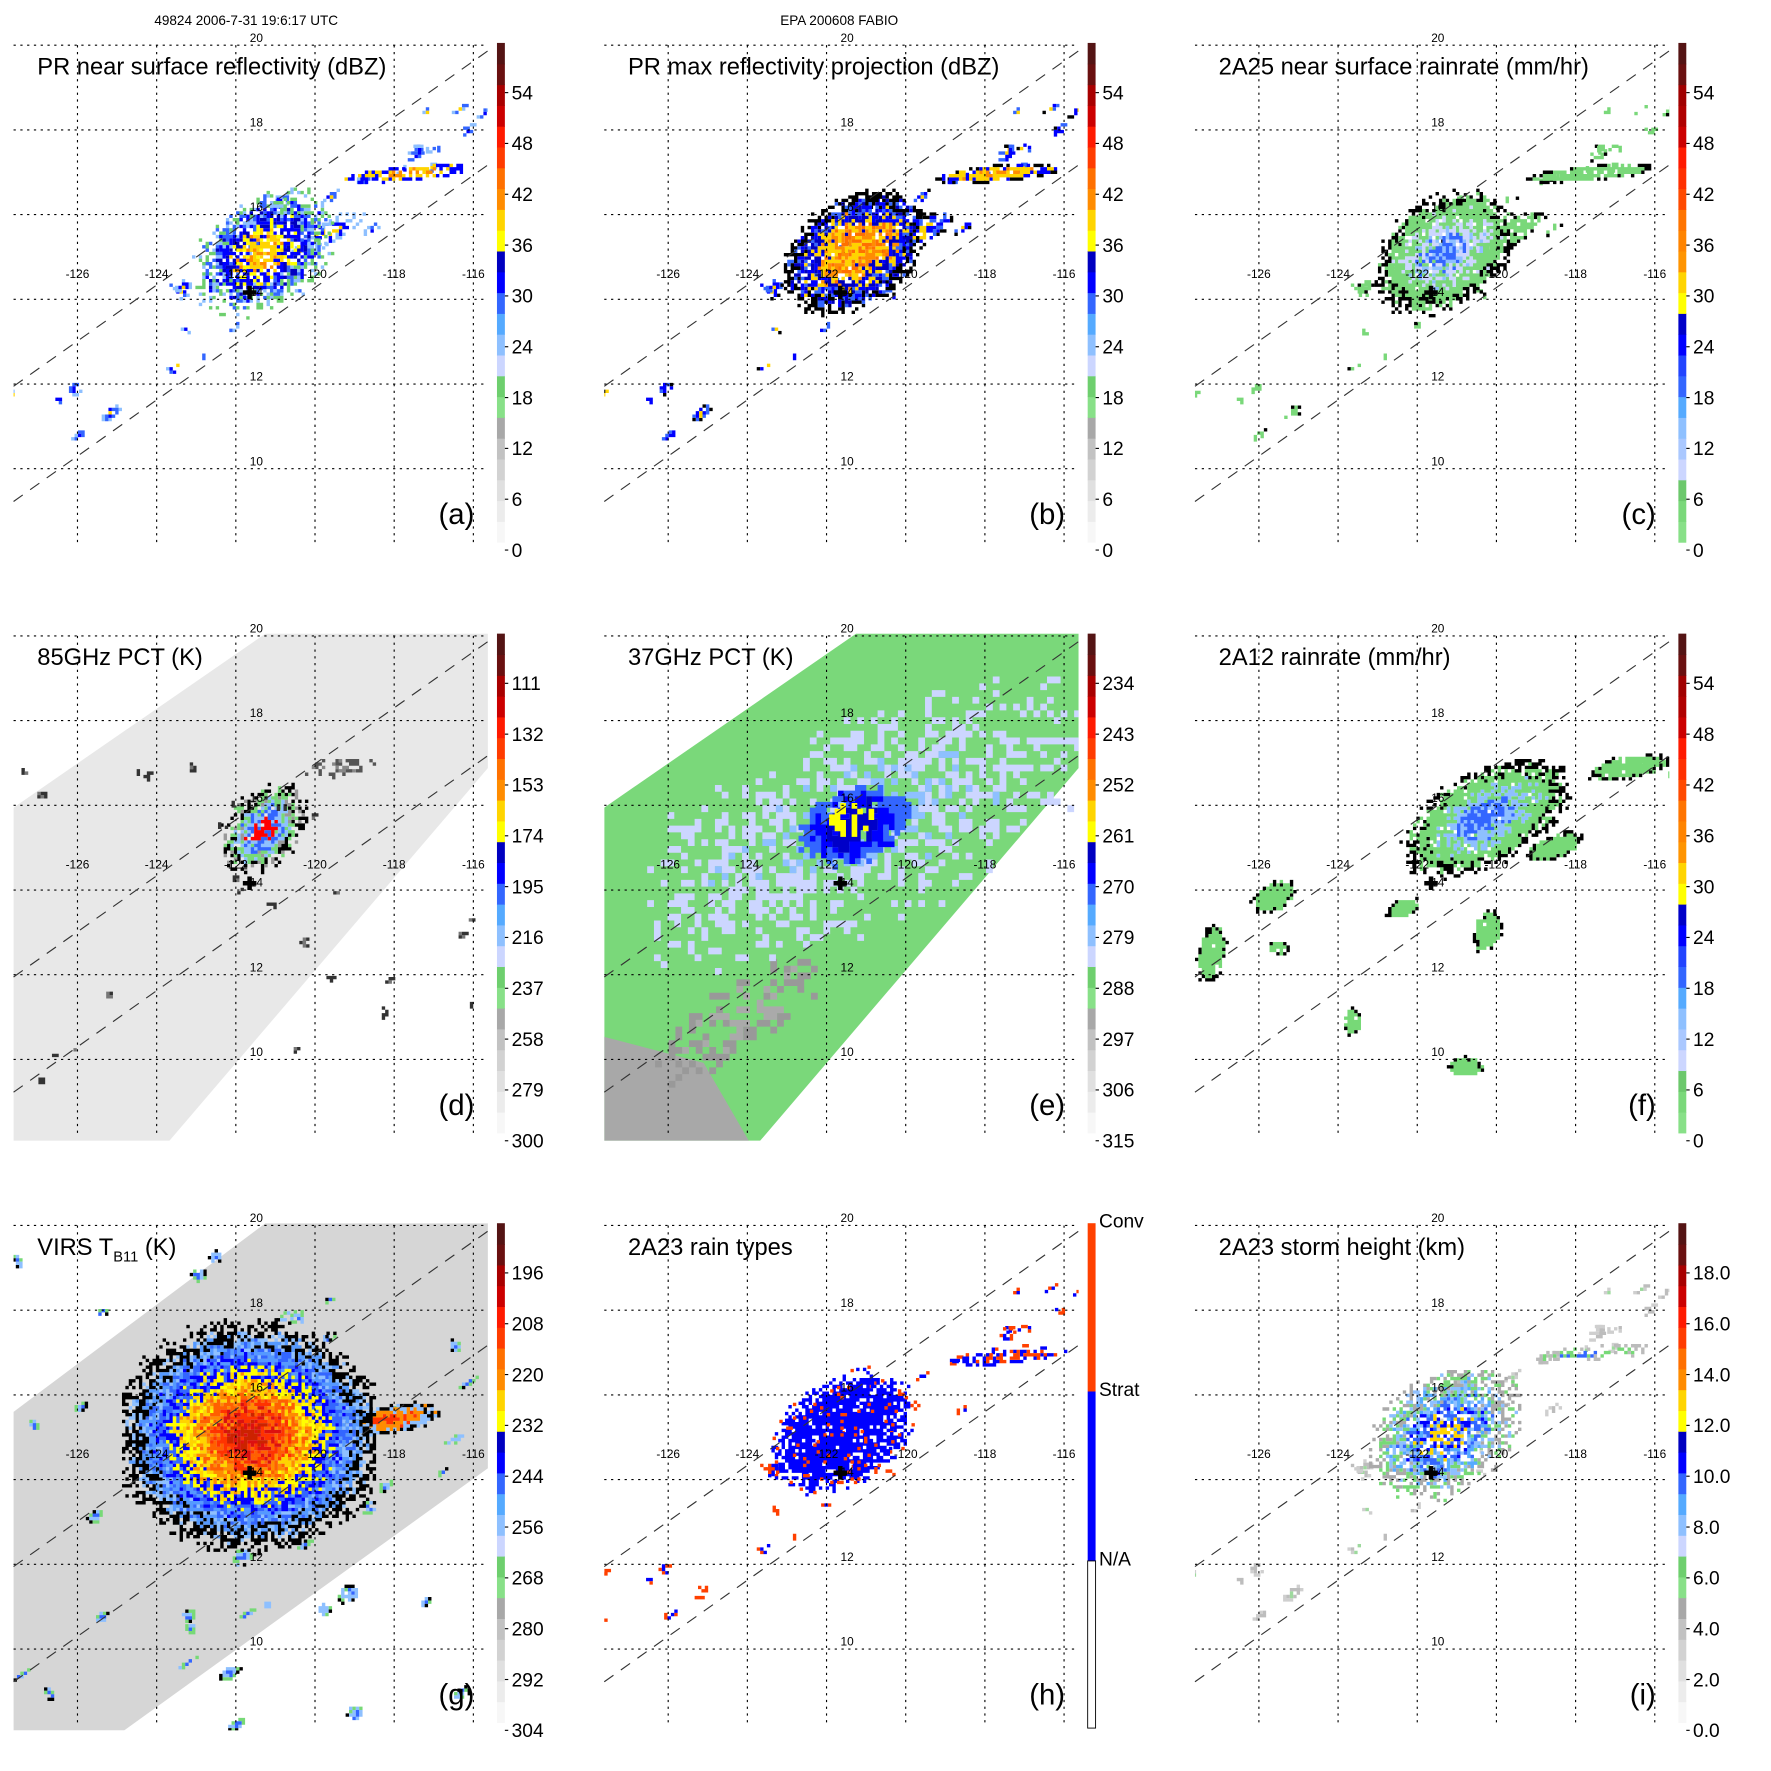  Describe the element at coordinates (528, 1629) in the screenshot. I see `colorbar-label: 280` at that location.